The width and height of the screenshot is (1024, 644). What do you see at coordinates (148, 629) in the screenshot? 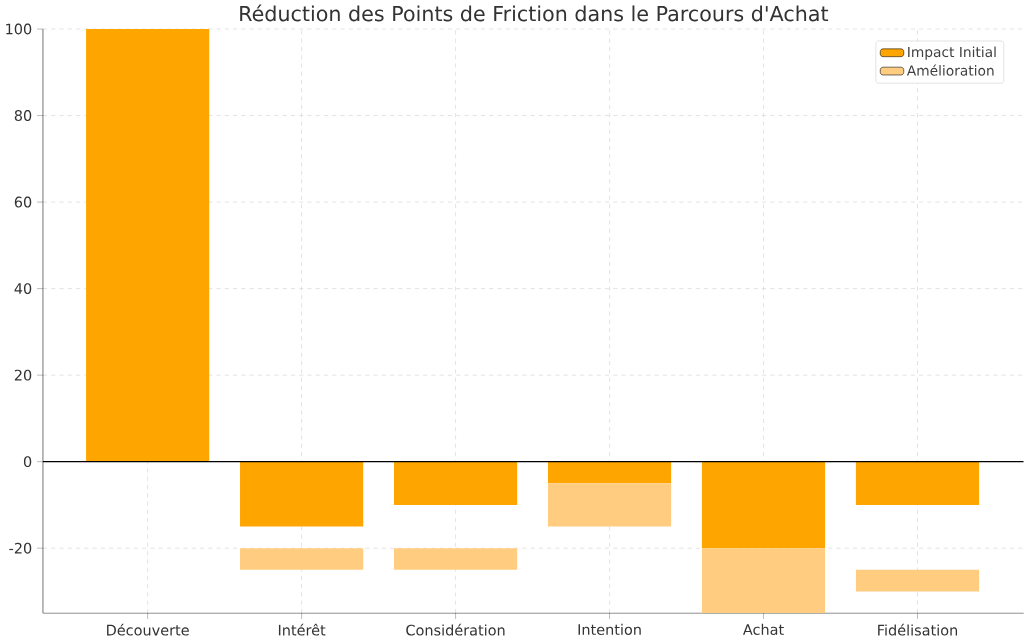
I see `x-tick-label: Découverte` at bounding box center [148, 629].